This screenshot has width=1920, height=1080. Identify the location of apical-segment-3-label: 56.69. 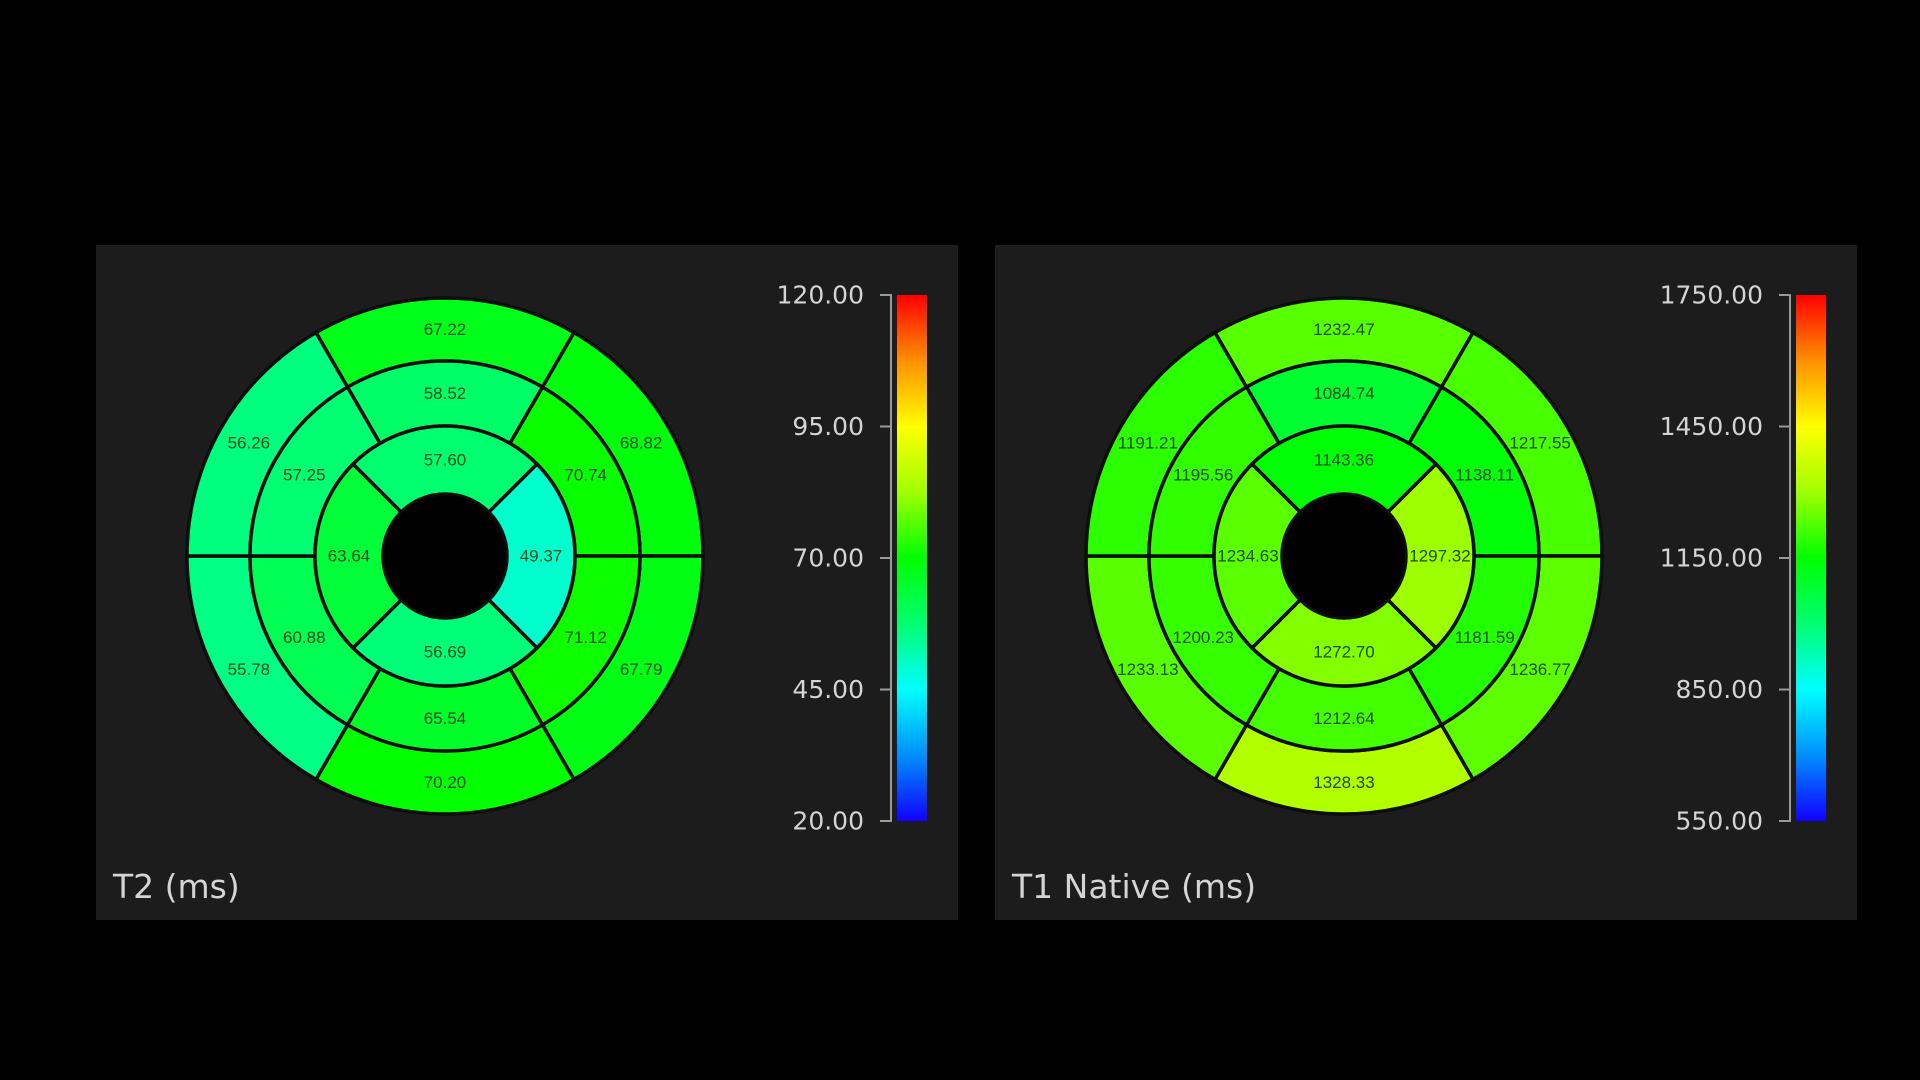
(445, 652).